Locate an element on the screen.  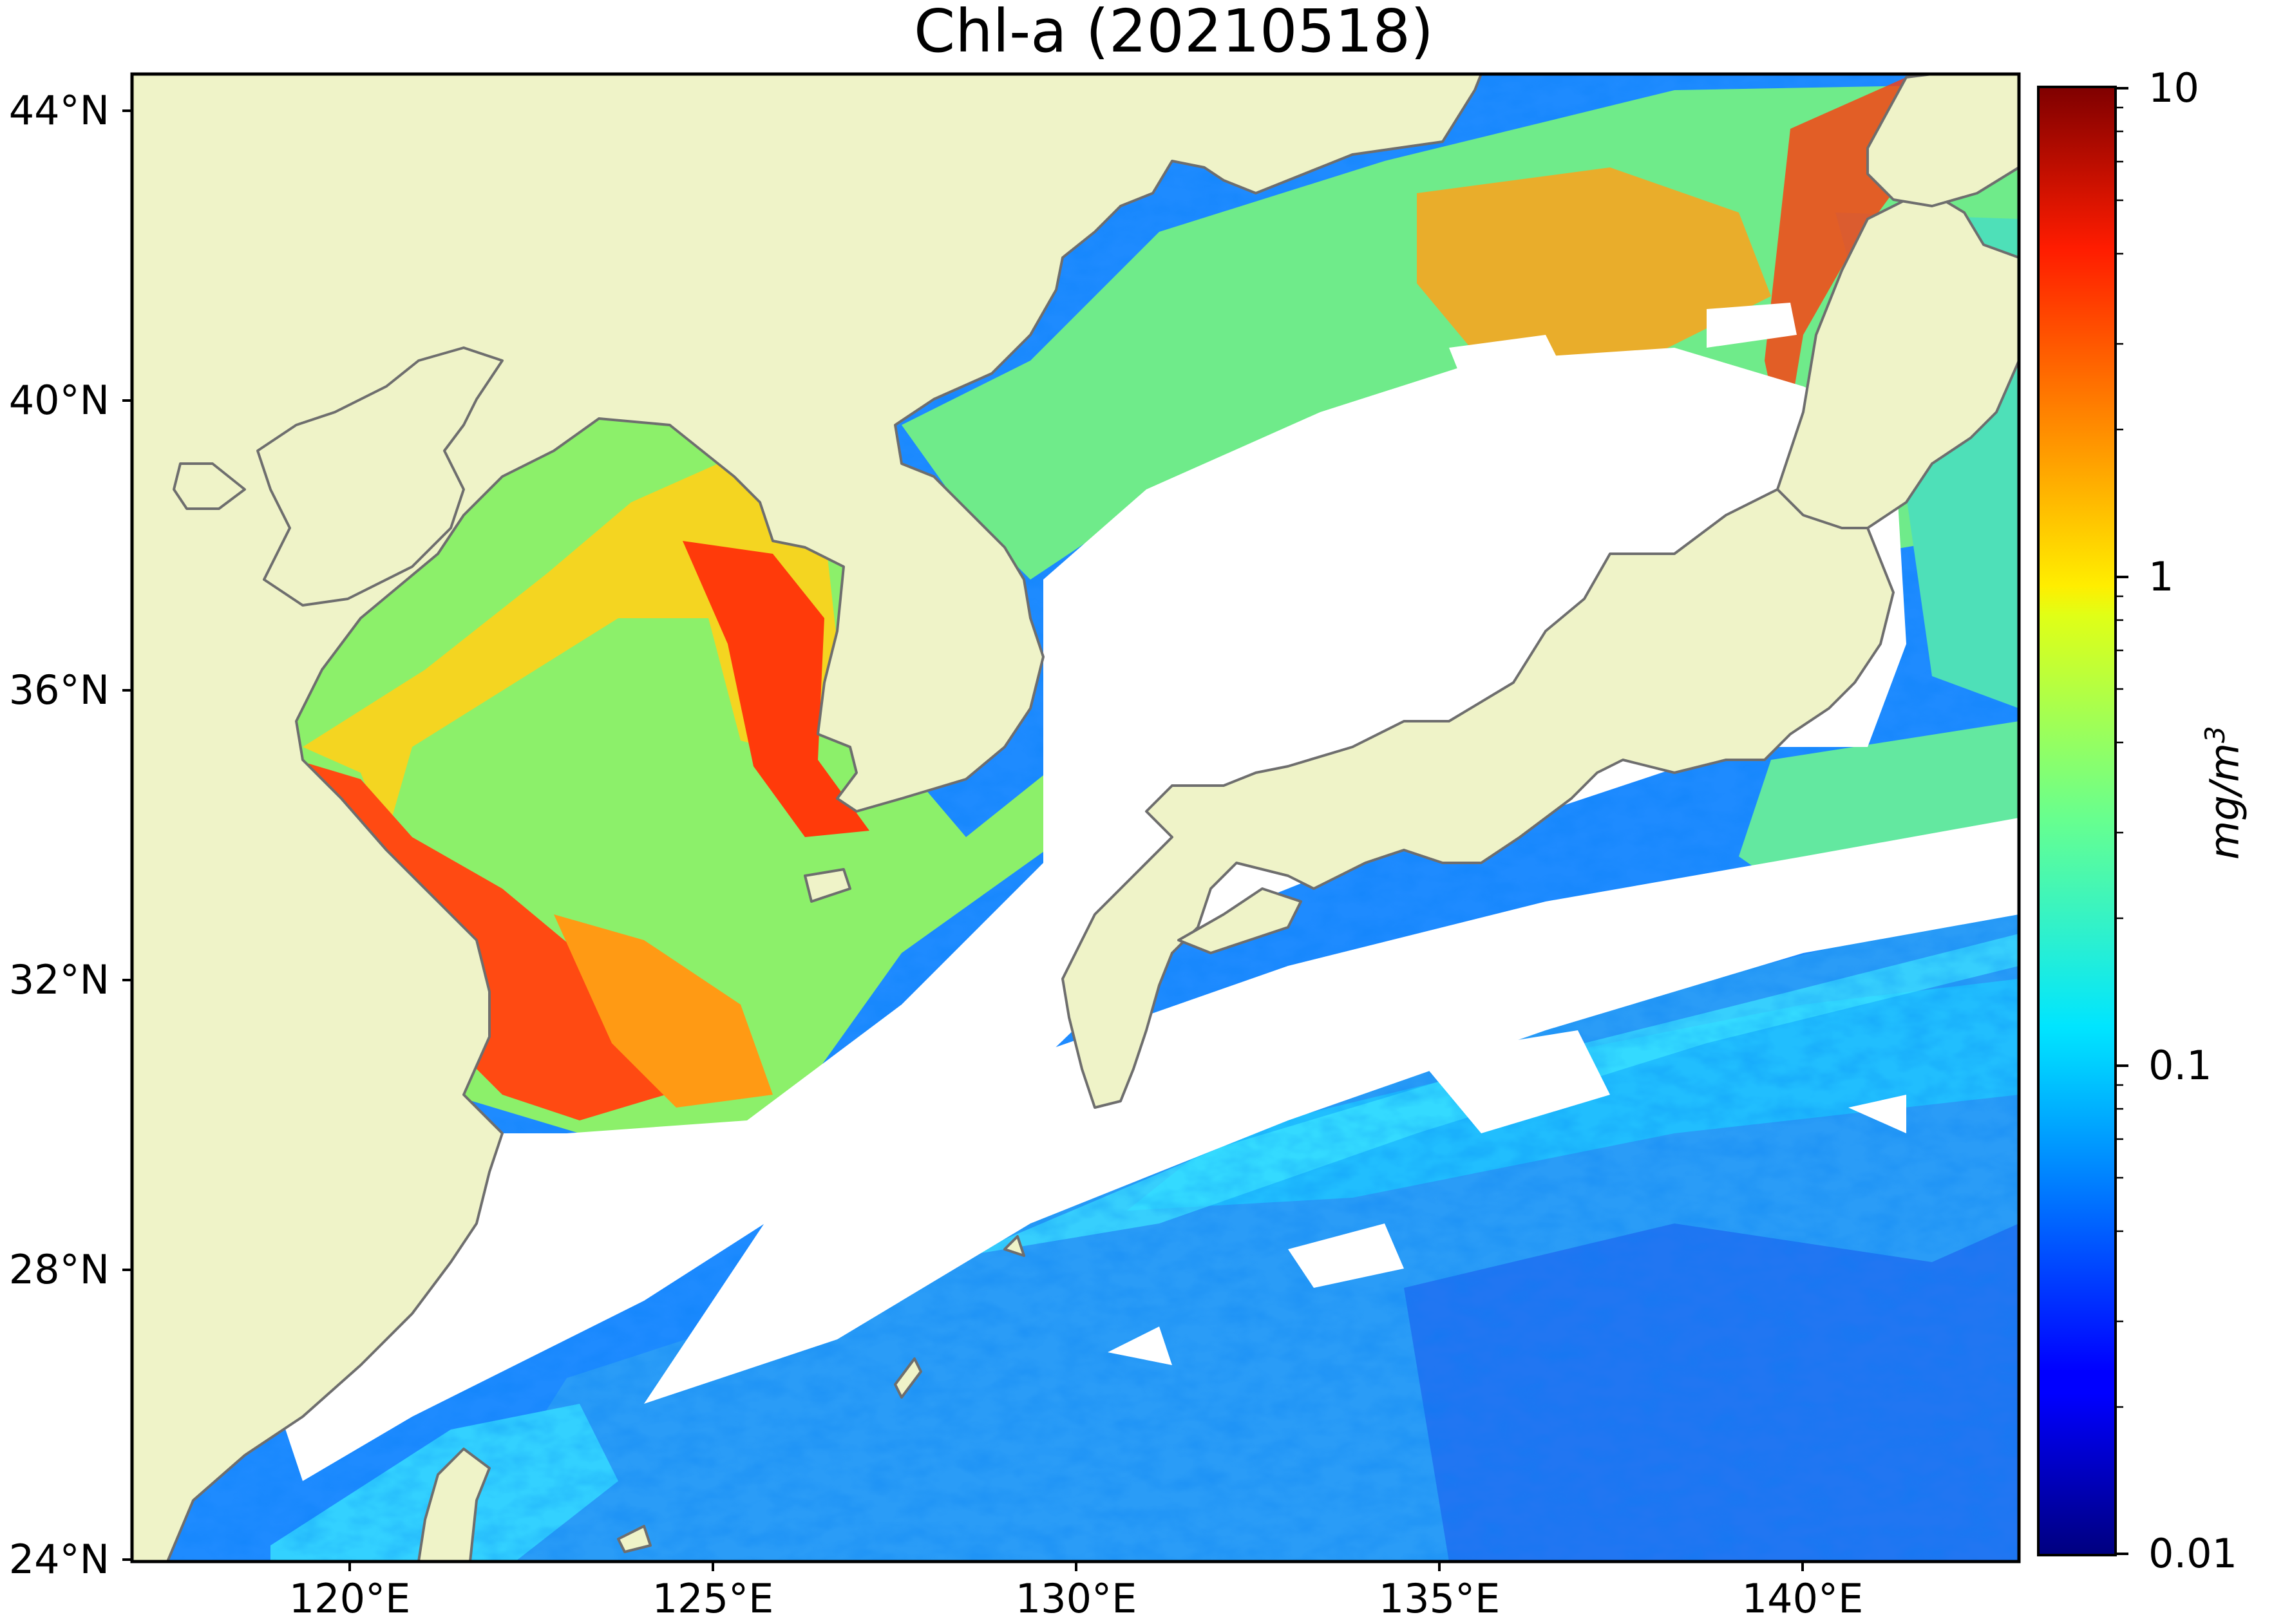
colorbar-tick-label: 10 is located at coordinates (2173, 88).